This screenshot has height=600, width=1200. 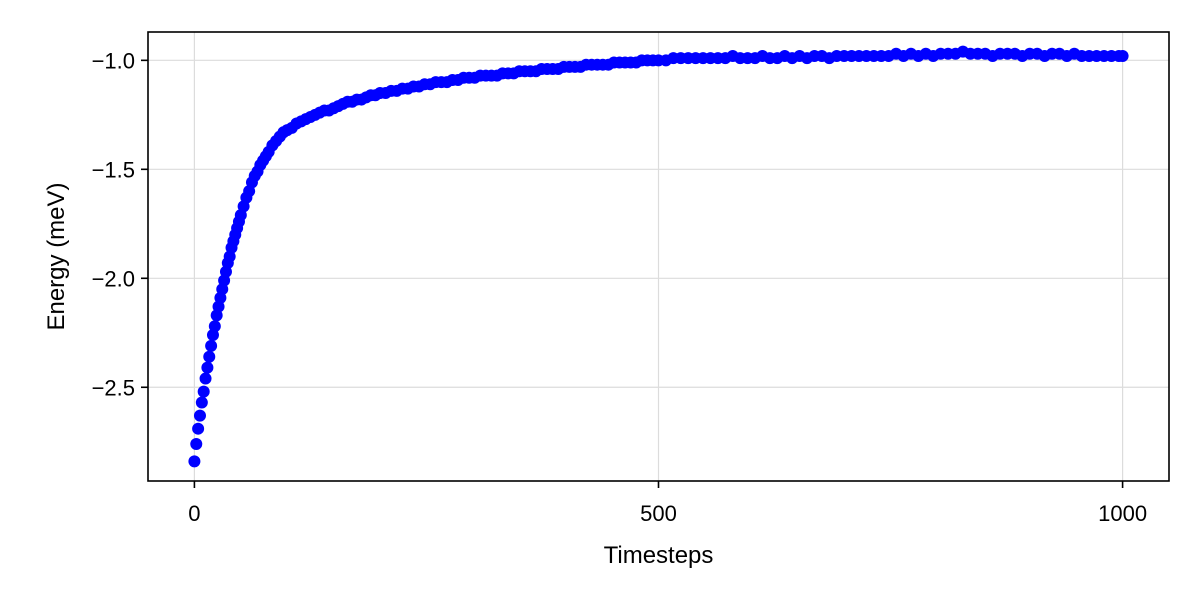 I want to click on x-axis-ticks: 0 500 1000, so click(x=667, y=503).